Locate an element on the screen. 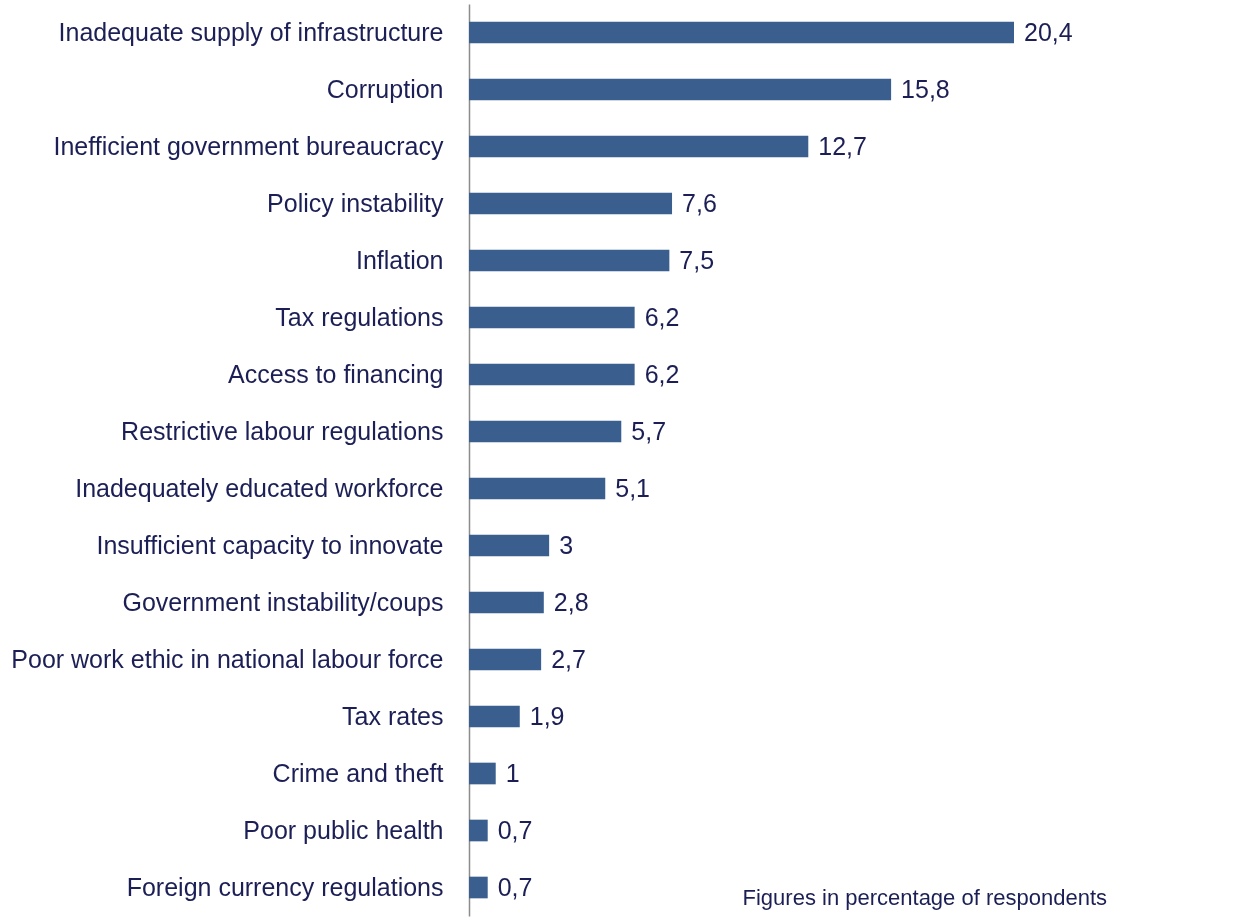 The height and width of the screenshot is (922, 1237). y-tick-label: Corruption is located at coordinates (385, 88).